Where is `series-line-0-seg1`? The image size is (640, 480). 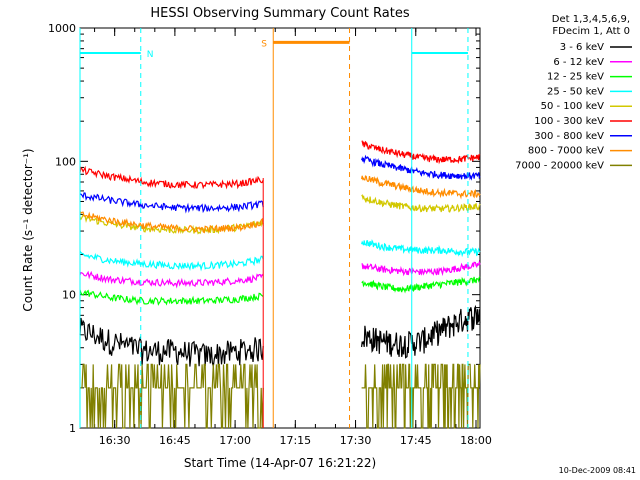 series-line-0-seg1 is located at coordinates (171, 342).